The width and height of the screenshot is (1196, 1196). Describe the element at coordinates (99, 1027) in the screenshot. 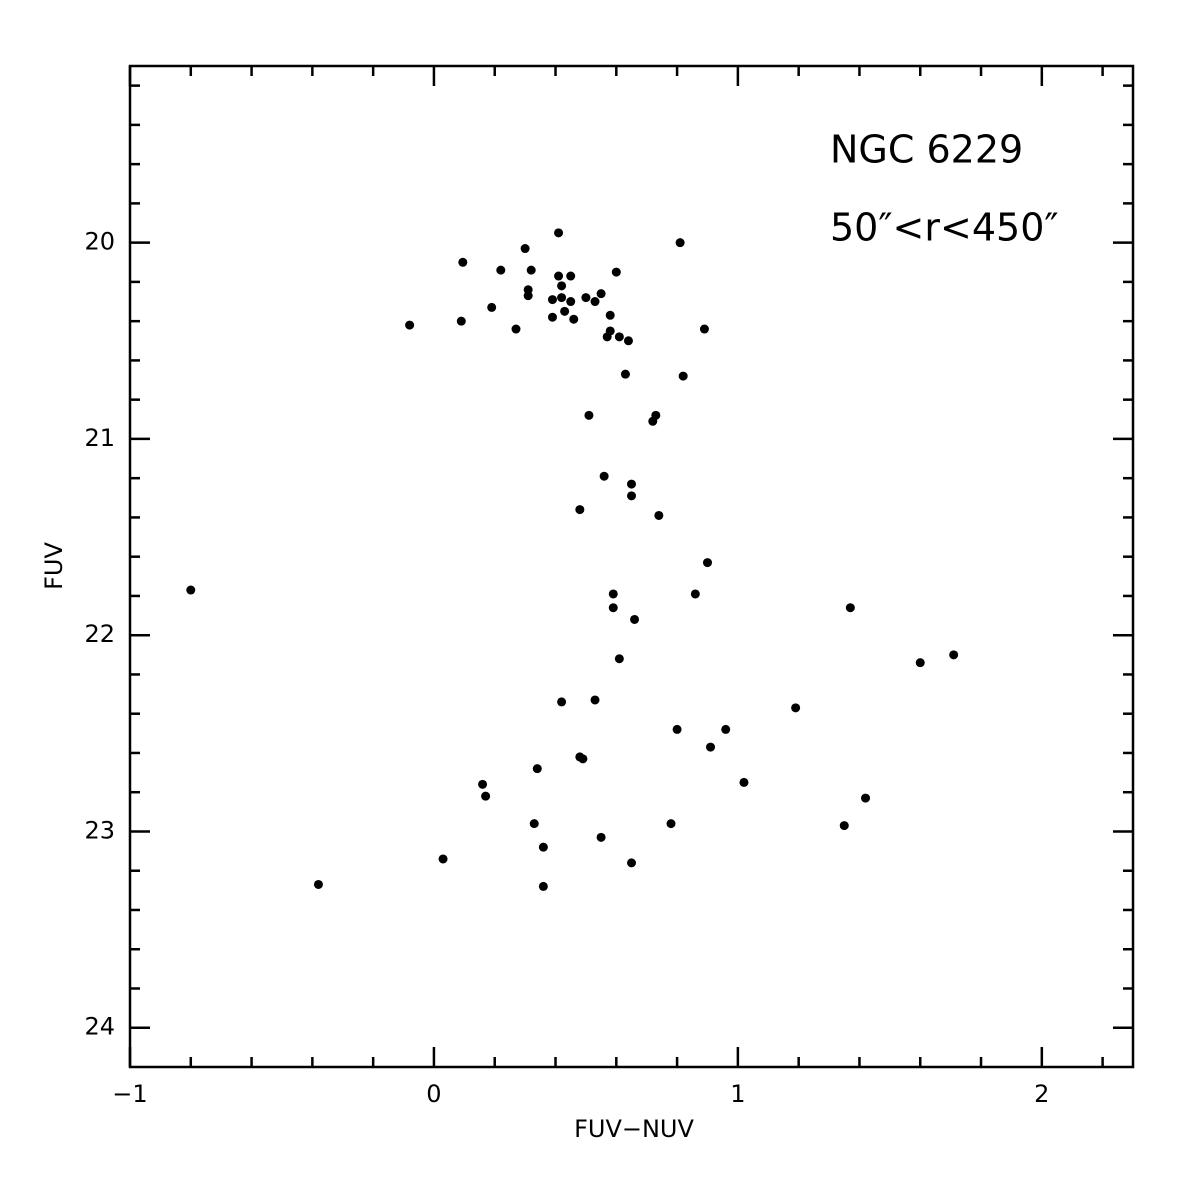

I see `y-tick-label: 24` at that location.